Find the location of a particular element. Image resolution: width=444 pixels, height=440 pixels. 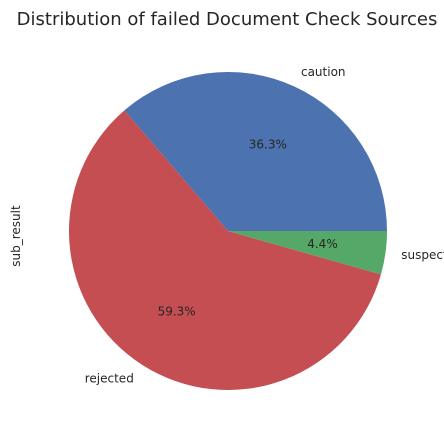

slice-label-suspected: suspected is located at coordinates (422, 255).